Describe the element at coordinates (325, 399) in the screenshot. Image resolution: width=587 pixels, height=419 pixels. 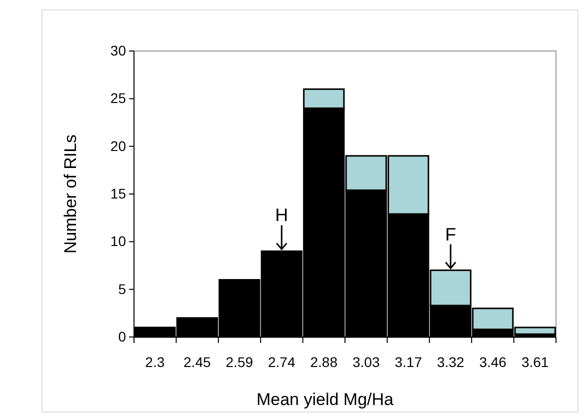
I see `x-axis-title: Mean yield Mg/Ha` at that location.